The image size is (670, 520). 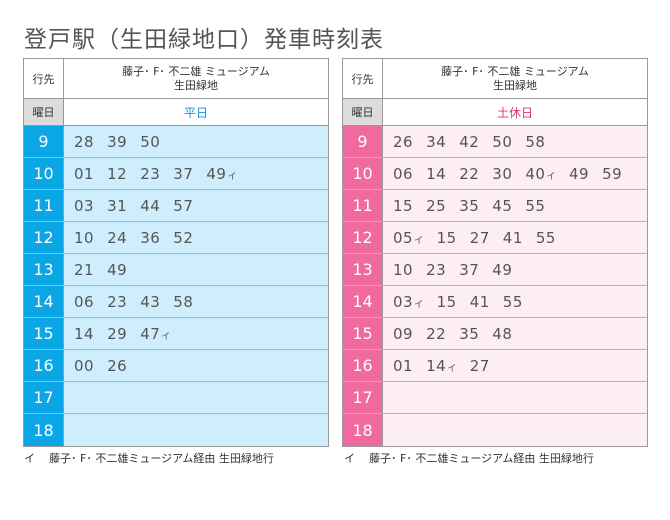 I want to click on destination-line2: 生田緑地, so click(x=196, y=85).